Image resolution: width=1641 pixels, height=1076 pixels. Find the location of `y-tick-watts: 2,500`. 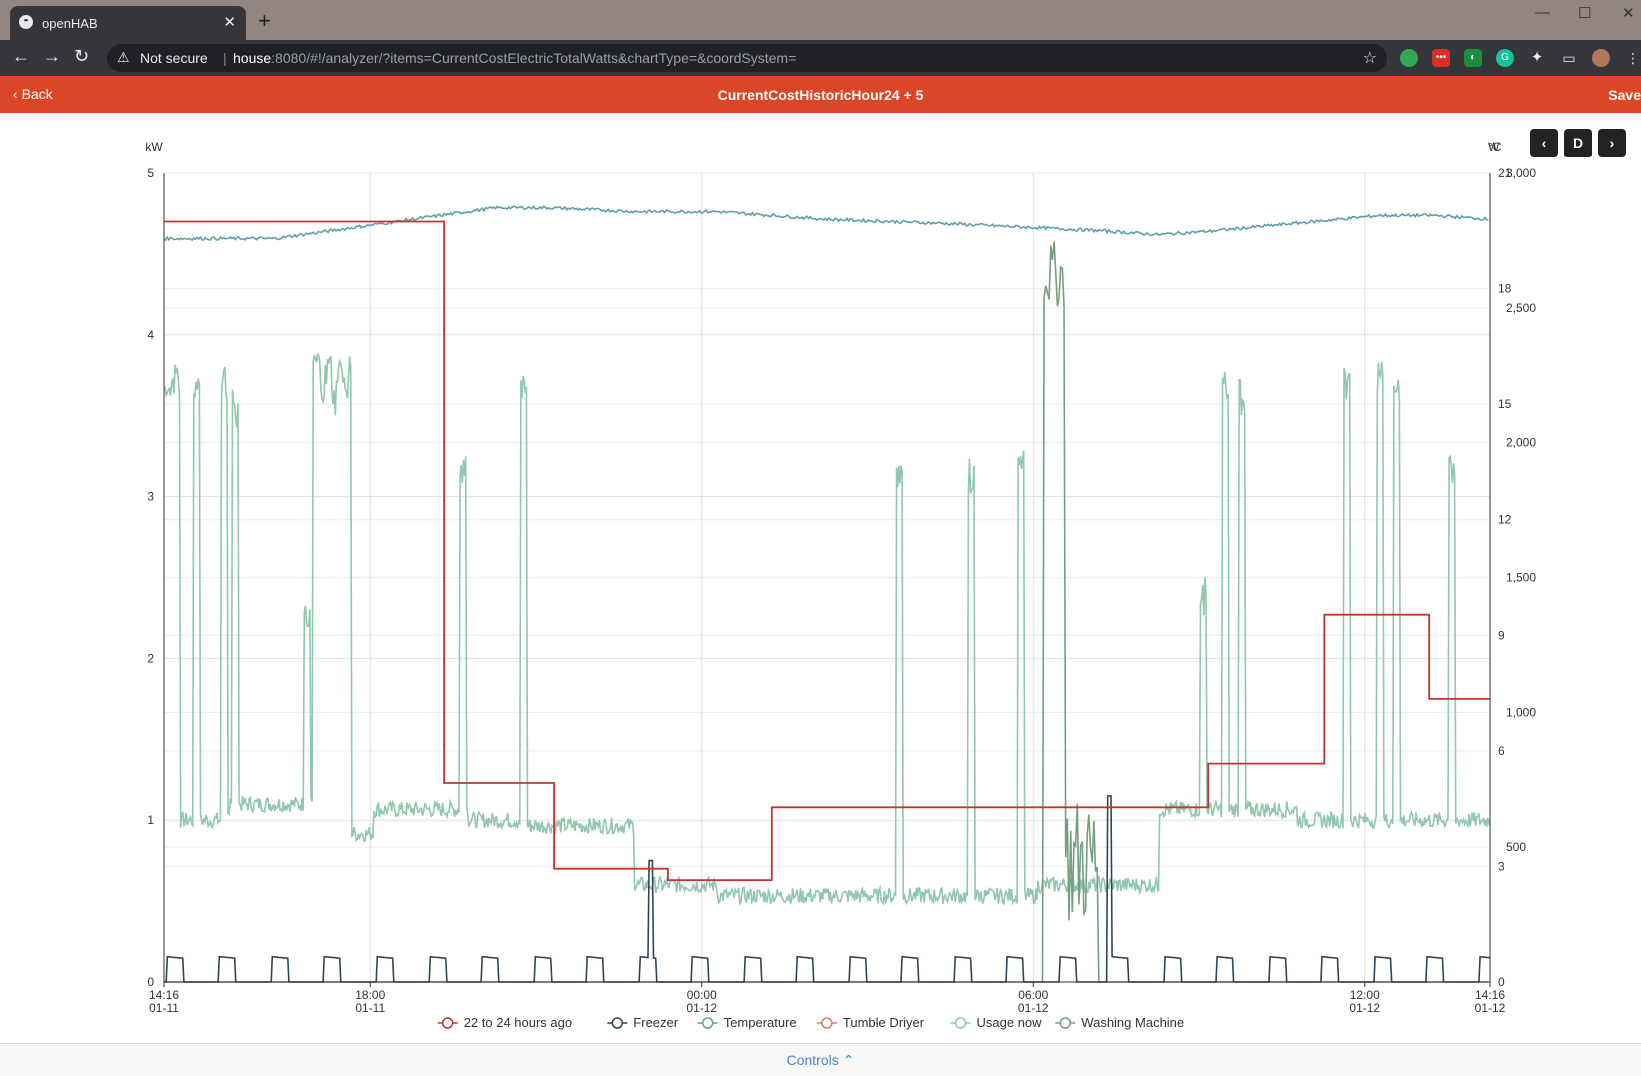

y-tick-watts: 2,500 is located at coordinates (1521, 308).